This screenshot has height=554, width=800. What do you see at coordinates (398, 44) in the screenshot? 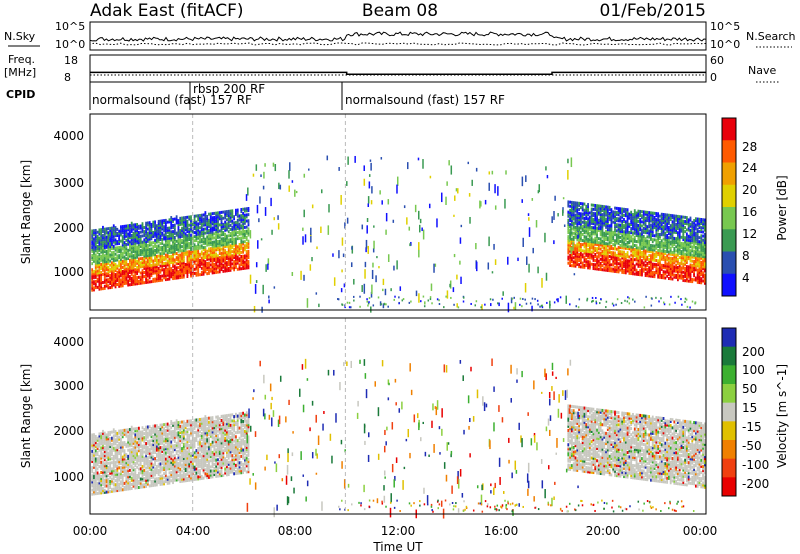
I see `noise-search-line` at bounding box center [398, 44].